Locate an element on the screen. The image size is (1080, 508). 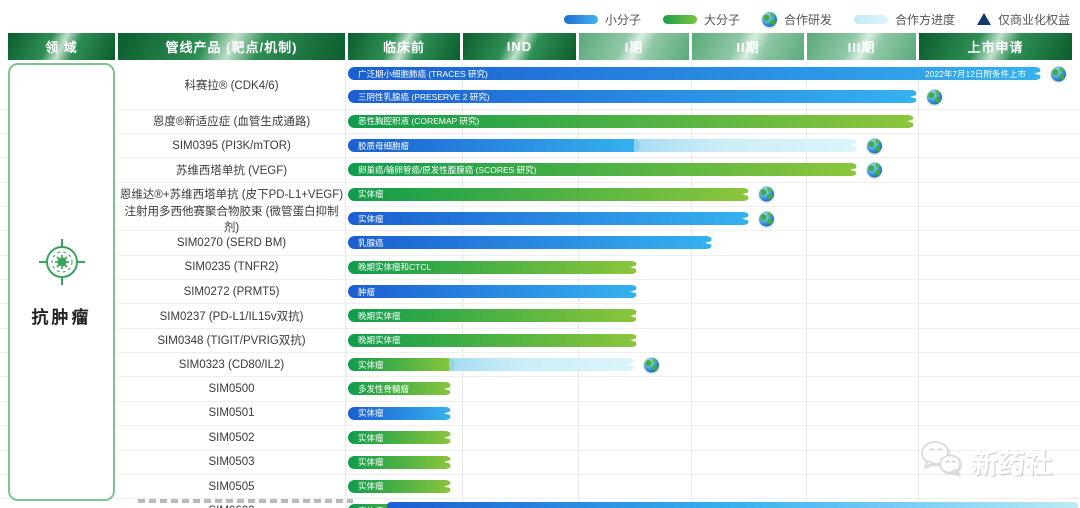
table-row: SIM0503 实体瘤 is located at coordinates (540, 463).